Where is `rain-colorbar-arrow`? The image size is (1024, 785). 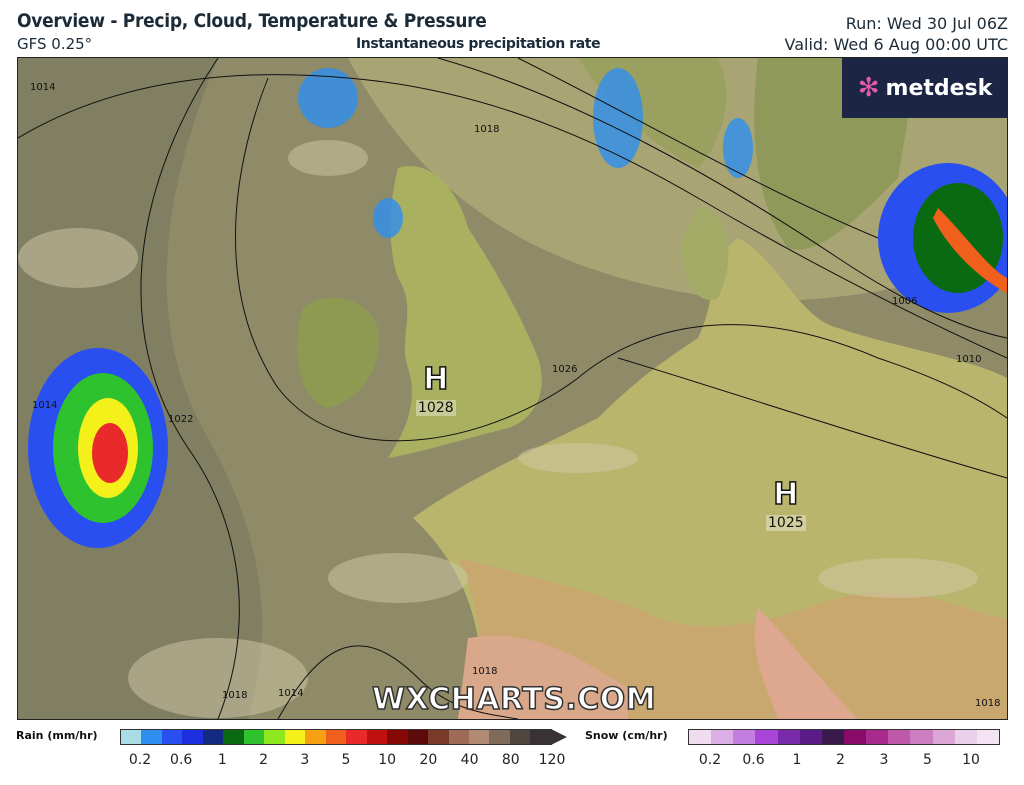 rain-colorbar-arrow is located at coordinates (559, 737).